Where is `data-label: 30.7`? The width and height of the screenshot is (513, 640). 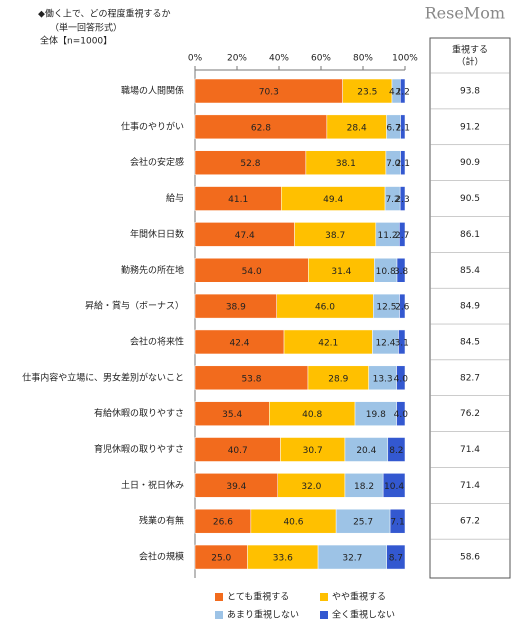 data-label: 30.7 is located at coordinates (313, 451).